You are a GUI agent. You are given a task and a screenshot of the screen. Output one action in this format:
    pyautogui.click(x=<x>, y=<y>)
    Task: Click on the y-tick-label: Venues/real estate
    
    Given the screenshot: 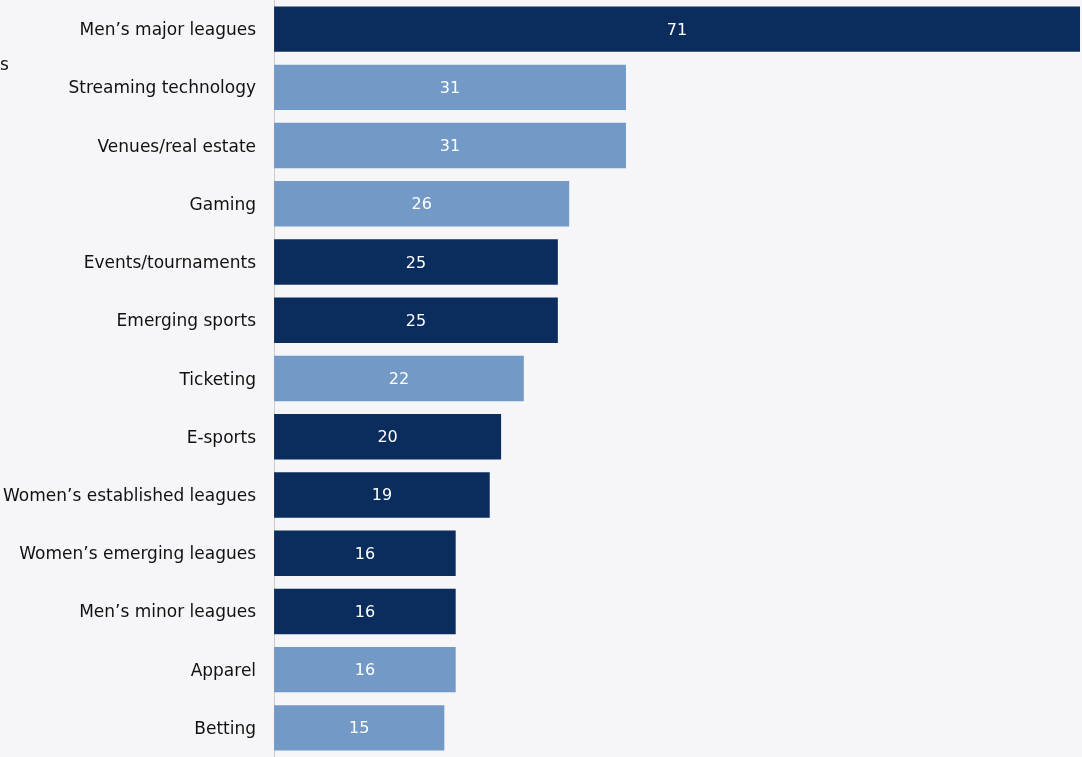 What is the action you would take?
    pyautogui.click(x=177, y=145)
    